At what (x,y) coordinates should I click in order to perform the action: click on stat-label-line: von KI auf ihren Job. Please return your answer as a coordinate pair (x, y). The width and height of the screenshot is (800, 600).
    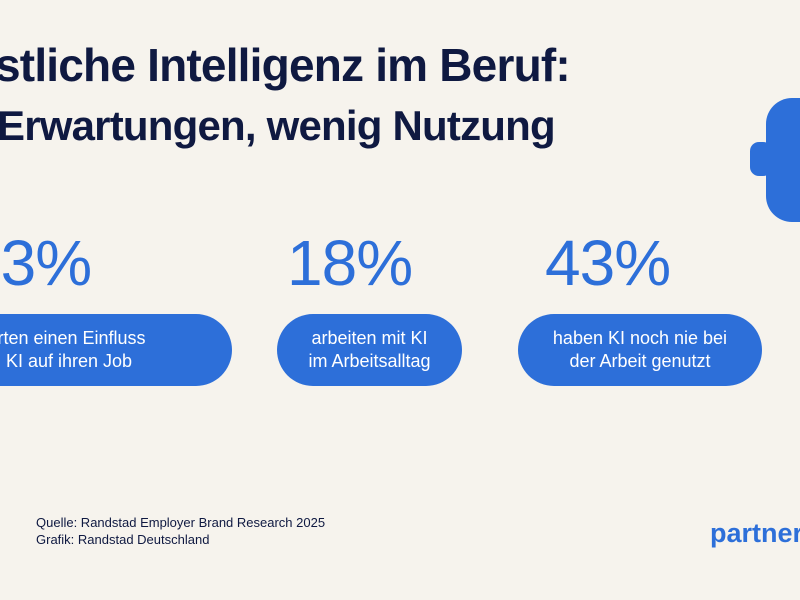
    Looking at the image, I should click on (66, 361).